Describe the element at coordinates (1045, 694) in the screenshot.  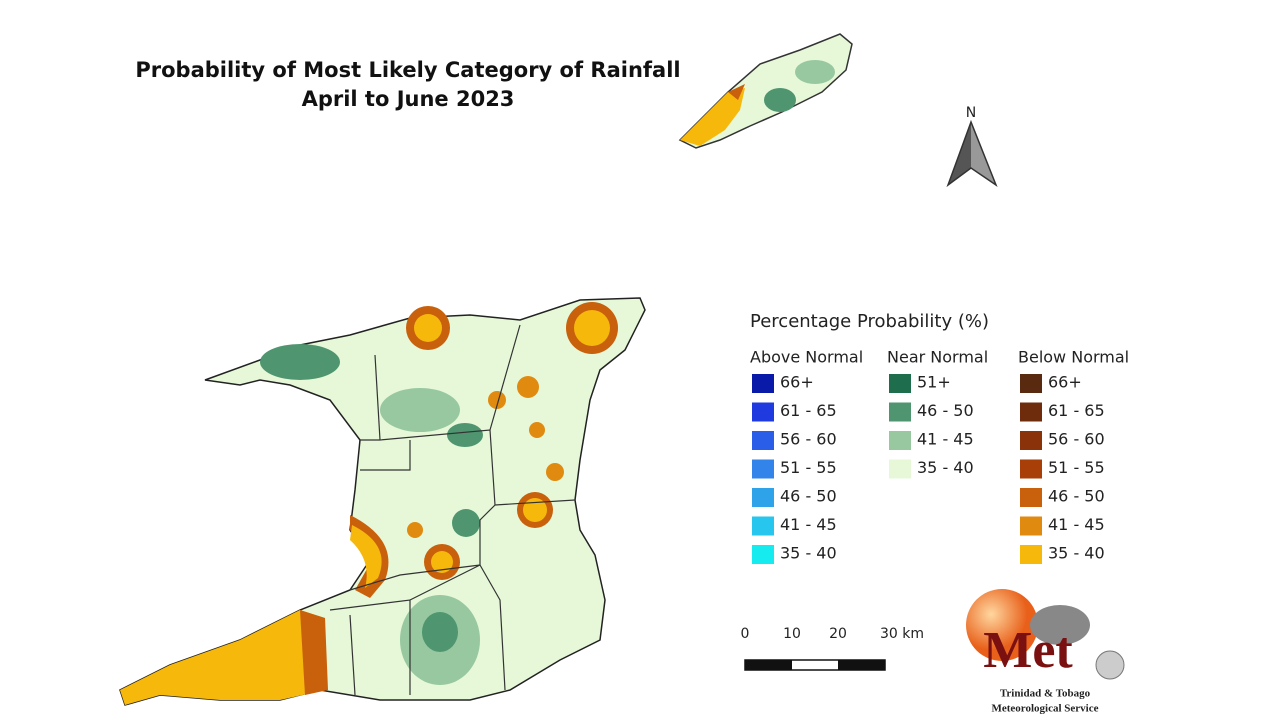
I see `logo-org-line1: Trinidad & Tobago` at that location.